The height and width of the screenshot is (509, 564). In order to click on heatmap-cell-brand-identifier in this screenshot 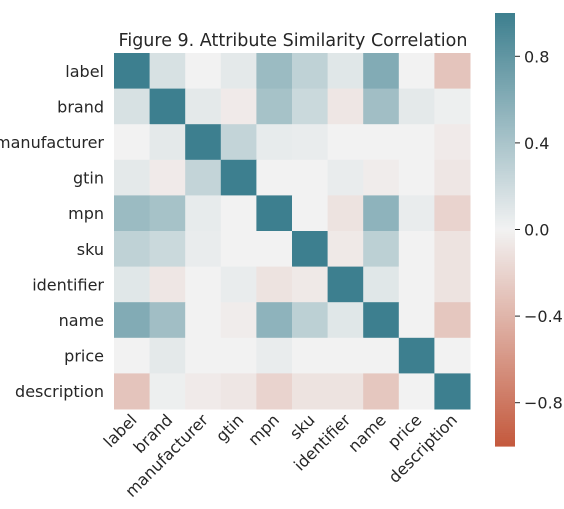, I will do `click(345, 106)`.